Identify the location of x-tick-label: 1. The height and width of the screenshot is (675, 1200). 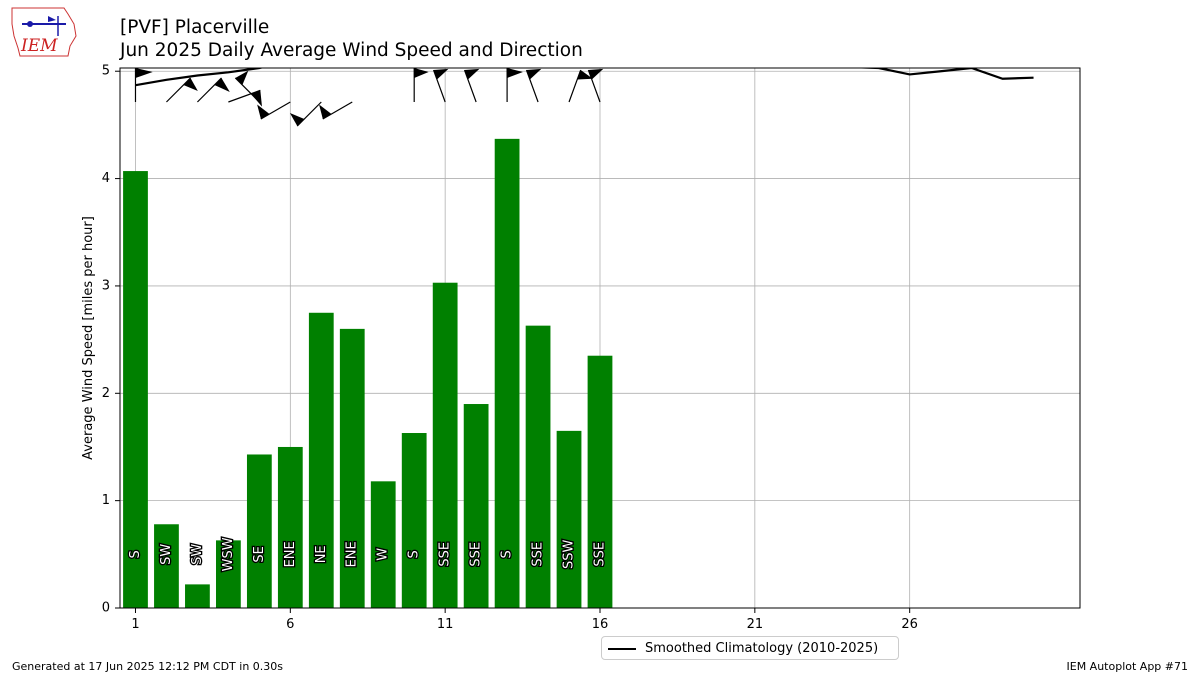
(135, 624).